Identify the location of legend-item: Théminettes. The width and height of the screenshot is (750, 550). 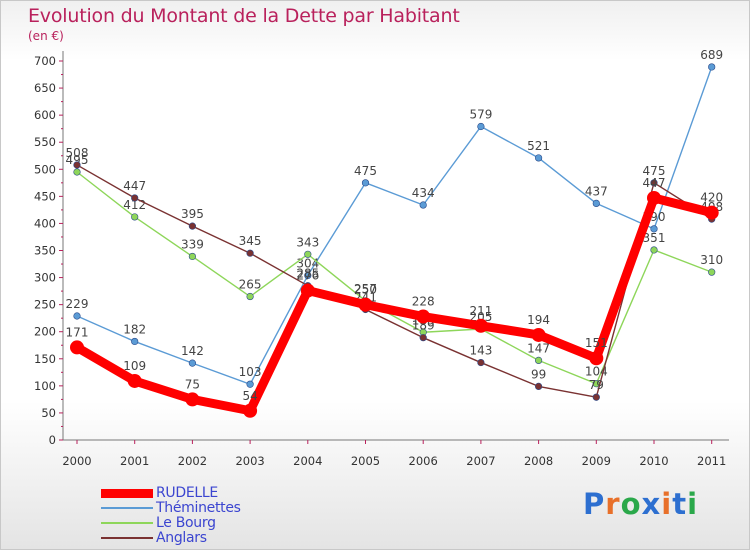
(201, 508).